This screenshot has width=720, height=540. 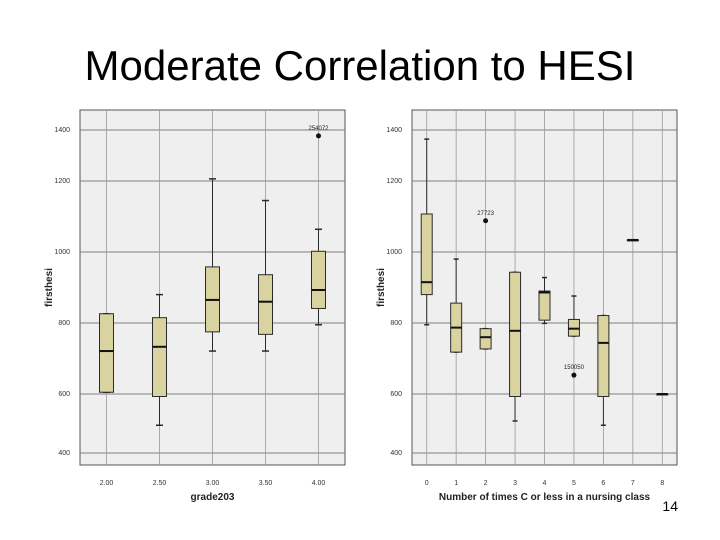 What do you see at coordinates (265, 304) in the screenshot?
I see `box-3.50` at bounding box center [265, 304].